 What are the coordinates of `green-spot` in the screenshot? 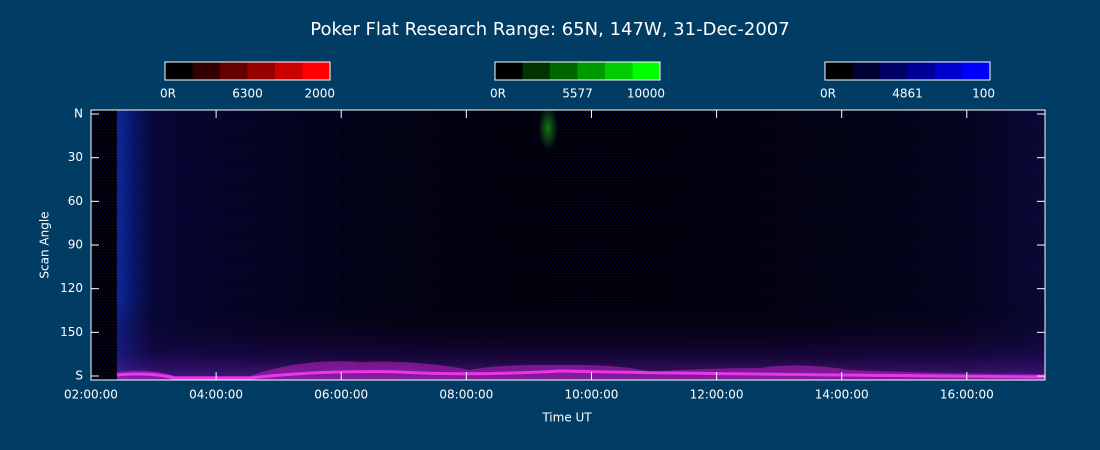 It's located at (548, 128).